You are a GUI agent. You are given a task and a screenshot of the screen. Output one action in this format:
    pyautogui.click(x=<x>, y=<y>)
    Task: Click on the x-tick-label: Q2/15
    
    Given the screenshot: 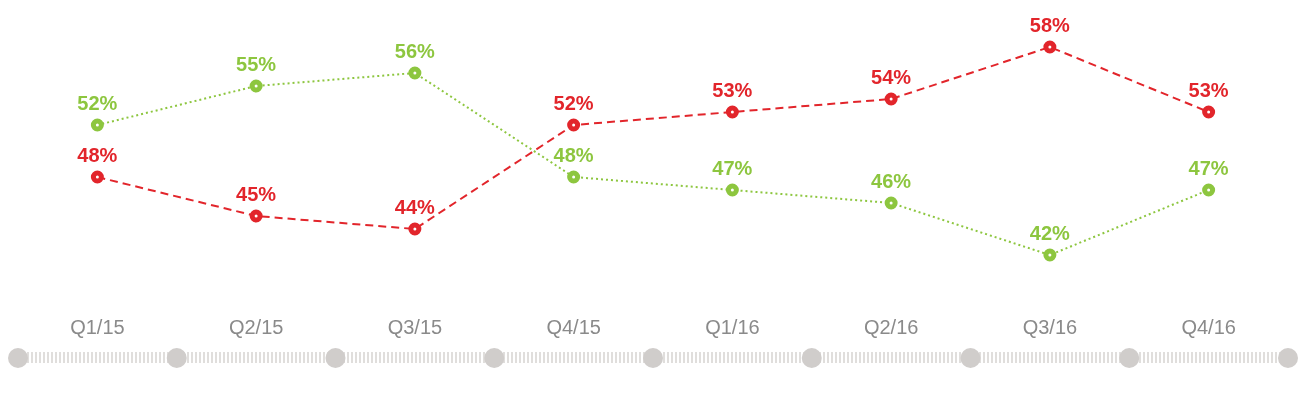 What is the action you would take?
    pyautogui.click(x=256, y=326)
    